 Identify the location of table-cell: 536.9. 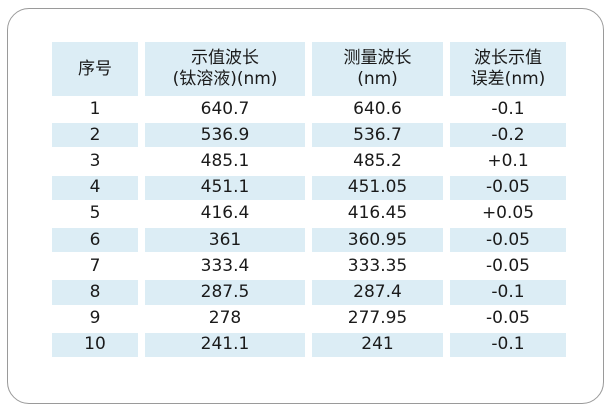
(225, 135).